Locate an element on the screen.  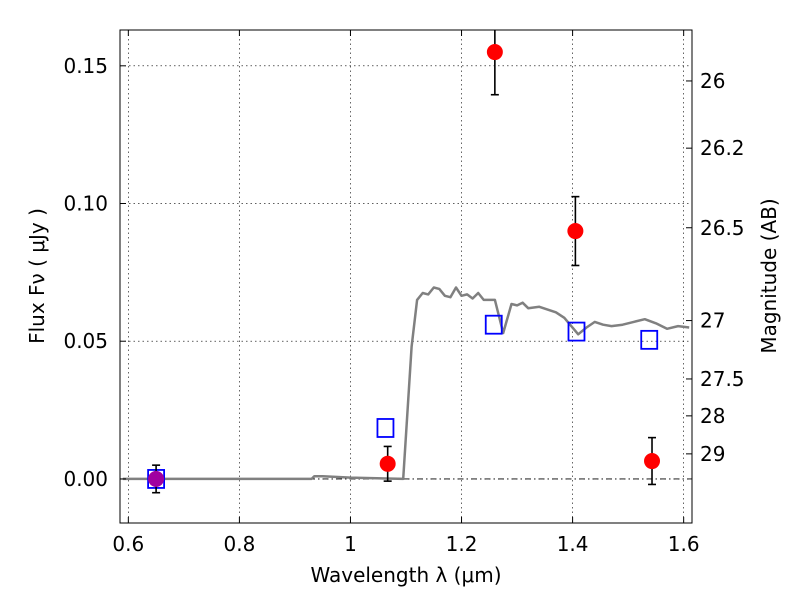
x-tick-label: 0.8 is located at coordinates (239, 544).